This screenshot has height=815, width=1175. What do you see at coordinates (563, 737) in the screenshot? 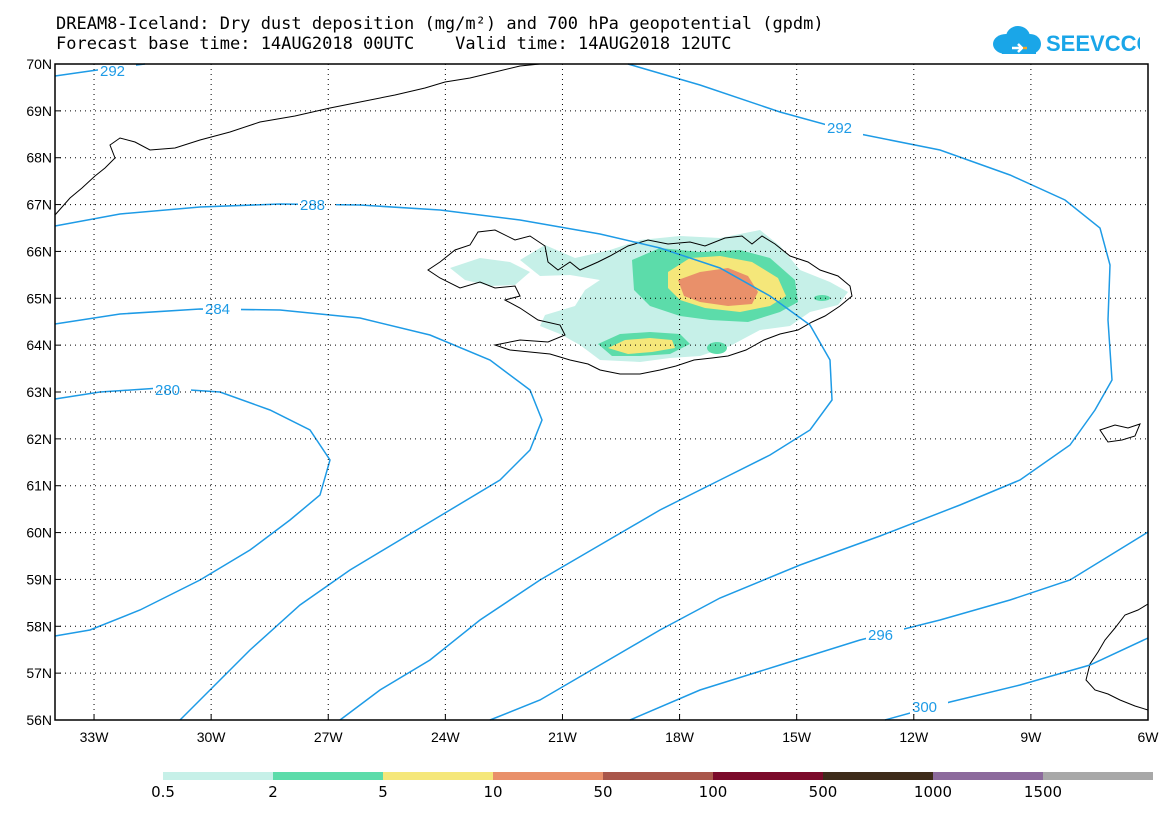
I see `lon-label-21w: 21W` at bounding box center [563, 737].